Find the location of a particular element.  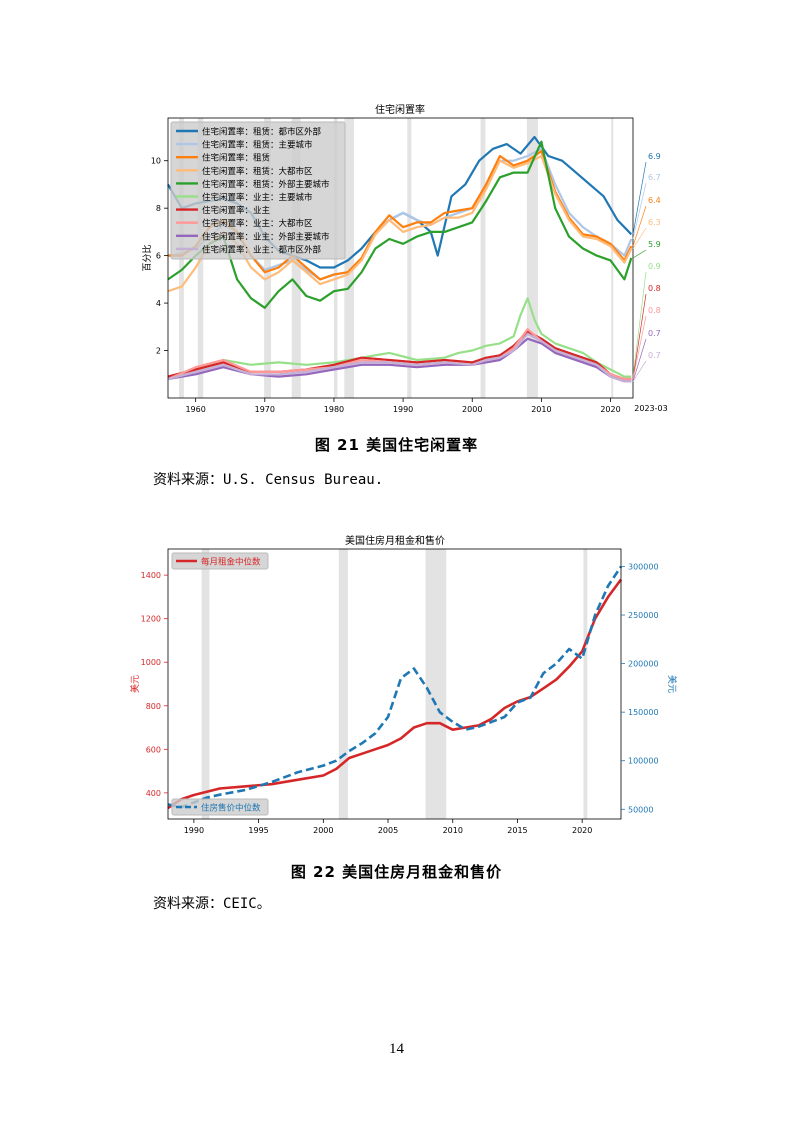

left-y-tick-label: 1000 is located at coordinates (151, 662).